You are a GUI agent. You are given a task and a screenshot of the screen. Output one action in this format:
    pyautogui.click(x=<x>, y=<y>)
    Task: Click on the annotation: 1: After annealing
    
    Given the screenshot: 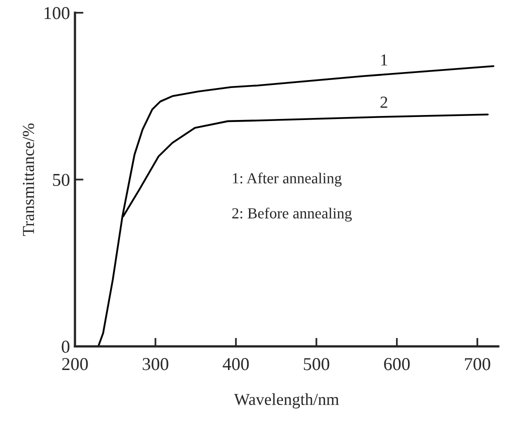 What is the action you would take?
    pyautogui.click(x=287, y=179)
    